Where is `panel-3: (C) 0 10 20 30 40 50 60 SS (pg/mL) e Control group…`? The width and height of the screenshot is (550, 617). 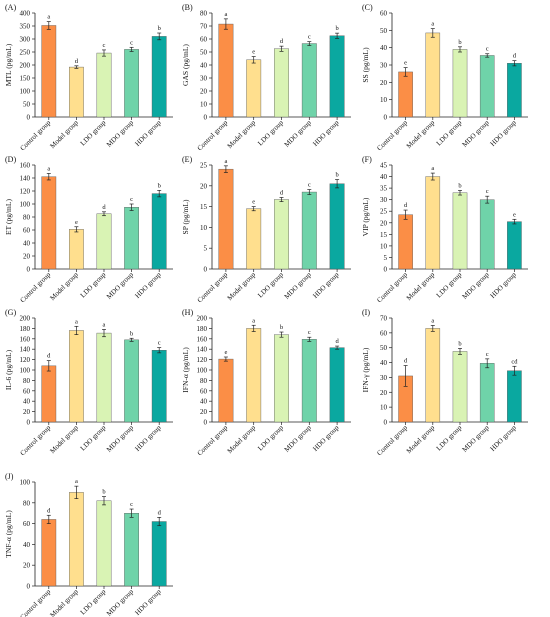 panel-3: (C) 0 10 20 30 40 50 60 SS (pg/mL) e Control group… is located at coordinates (444, 77).